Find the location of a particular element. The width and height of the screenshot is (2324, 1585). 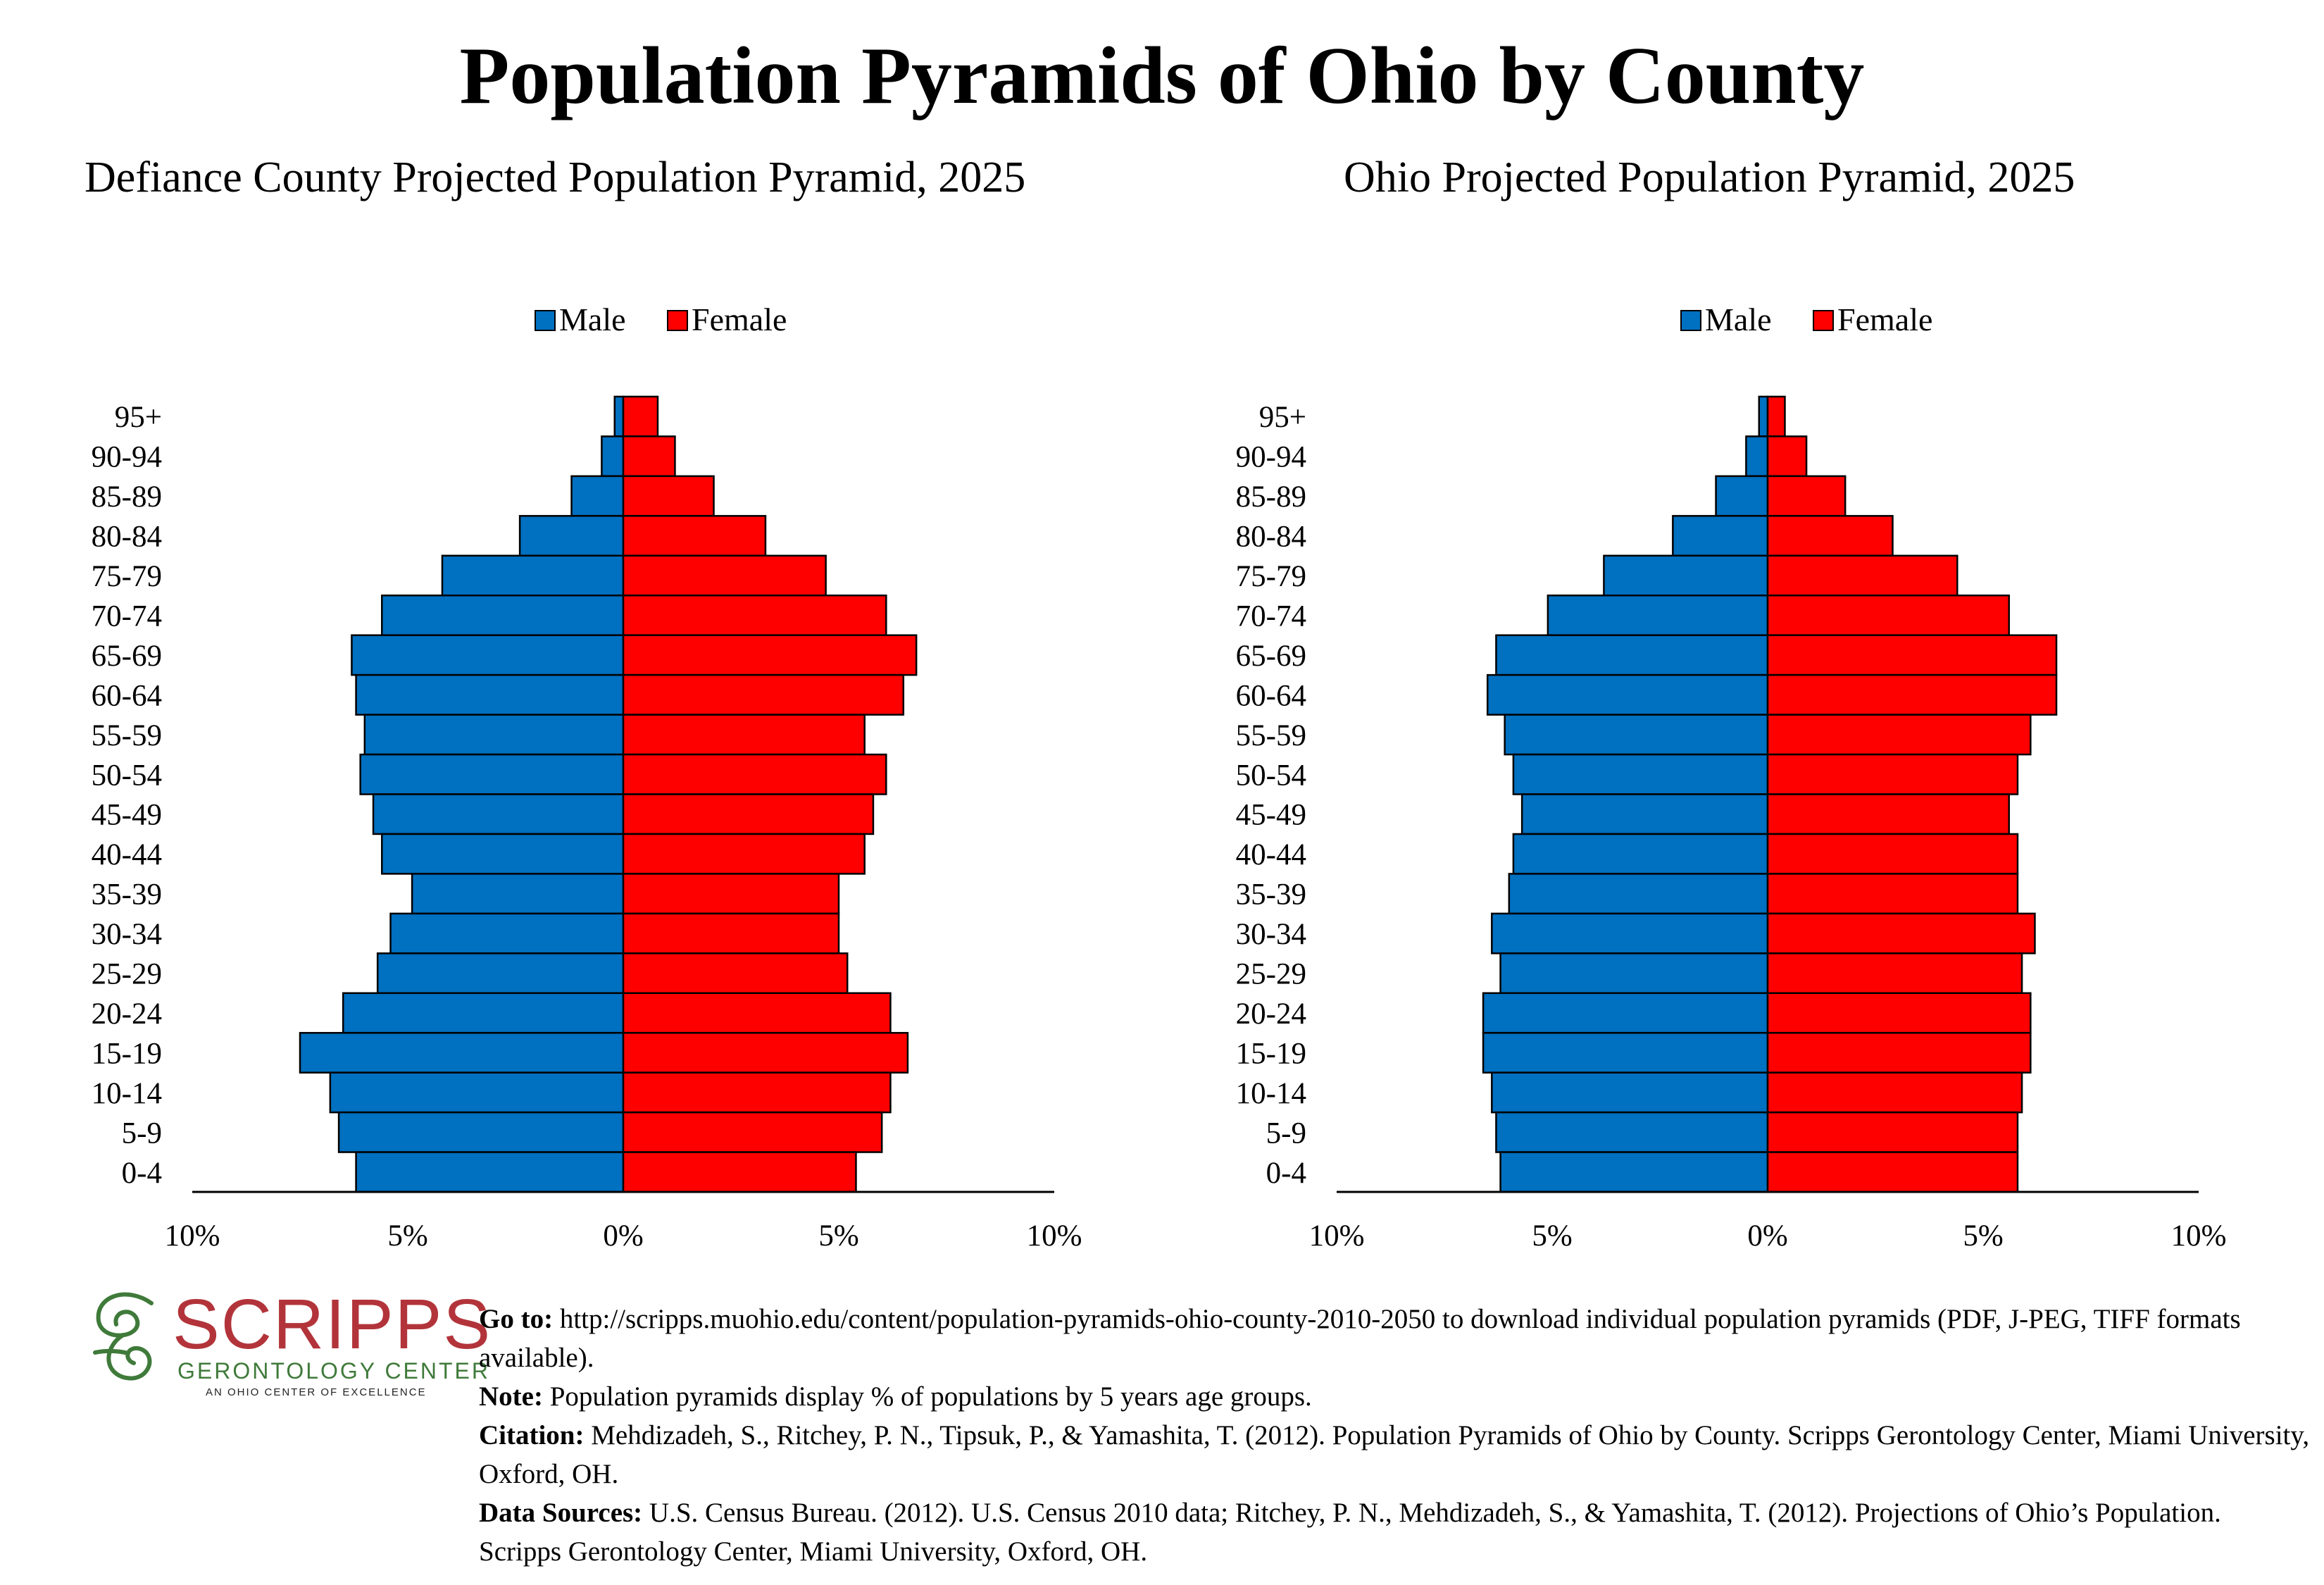

age-label-defiance: 5-9 is located at coordinates (142, 1133).